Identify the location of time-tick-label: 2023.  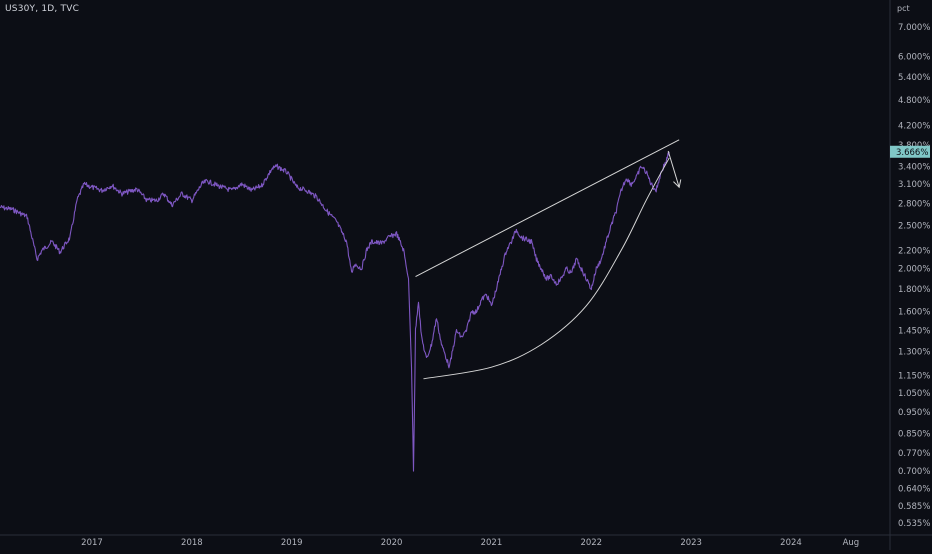
(691, 543).